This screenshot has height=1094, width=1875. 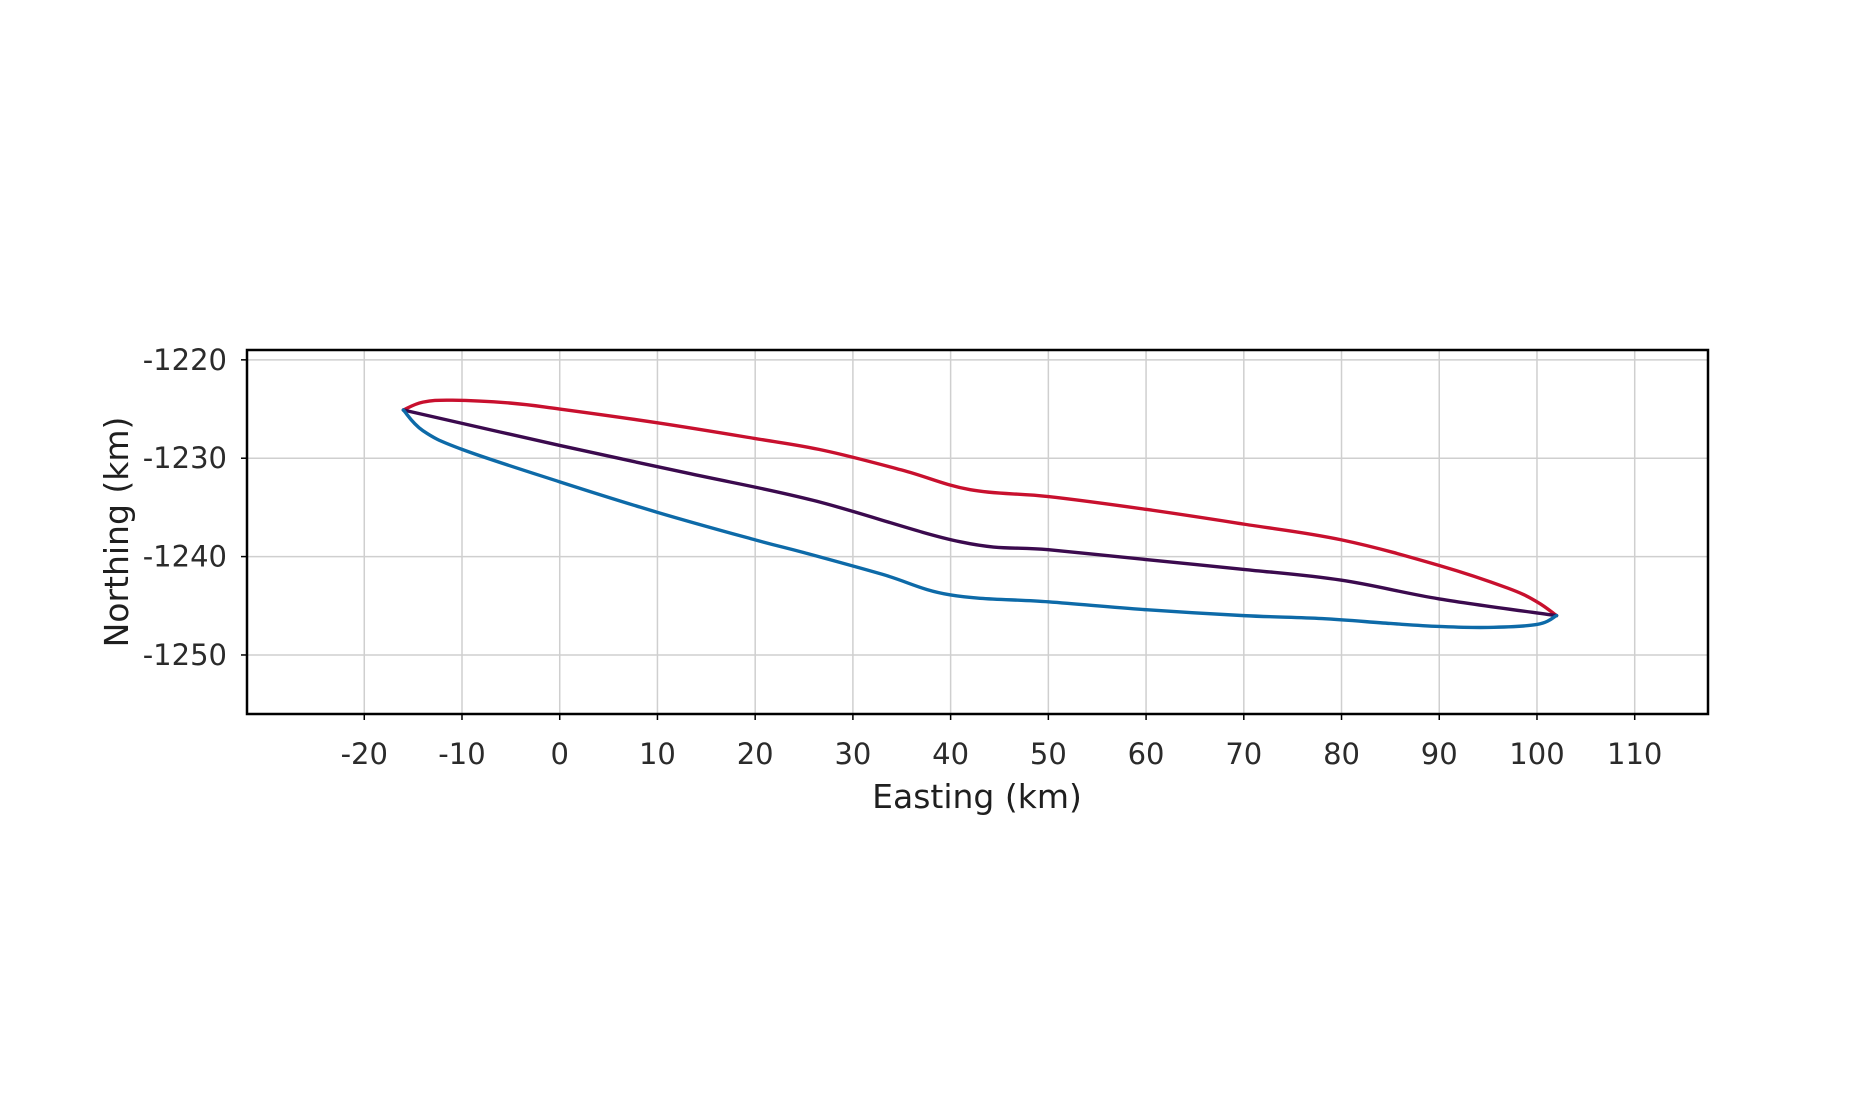 What do you see at coordinates (1243, 754) in the screenshot?
I see `x-tick-label: 70` at bounding box center [1243, 754].